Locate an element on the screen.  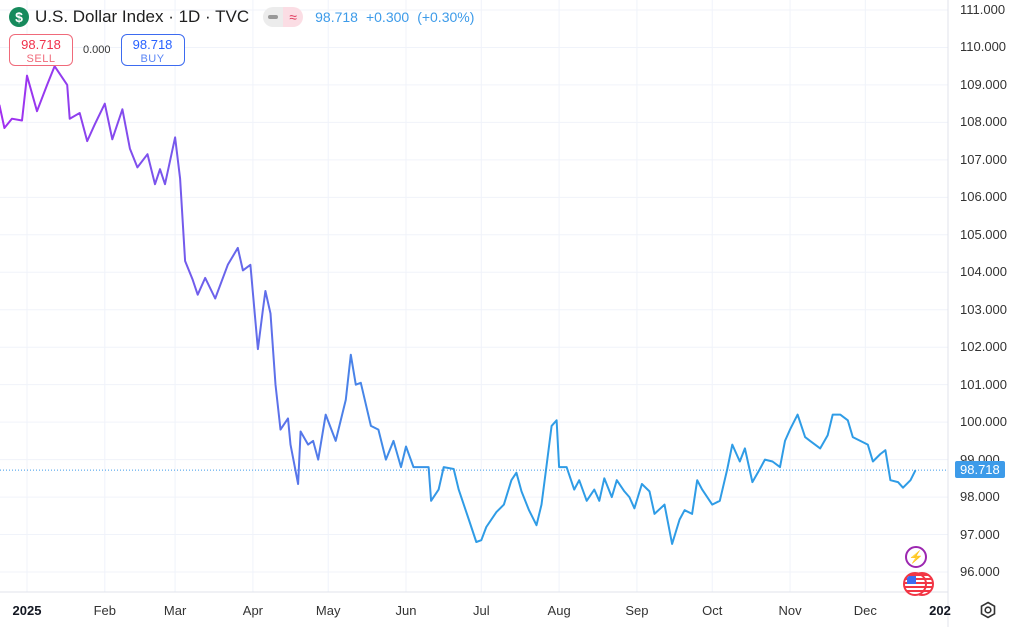
market-closed-icon is located at coordinates (273, 17).